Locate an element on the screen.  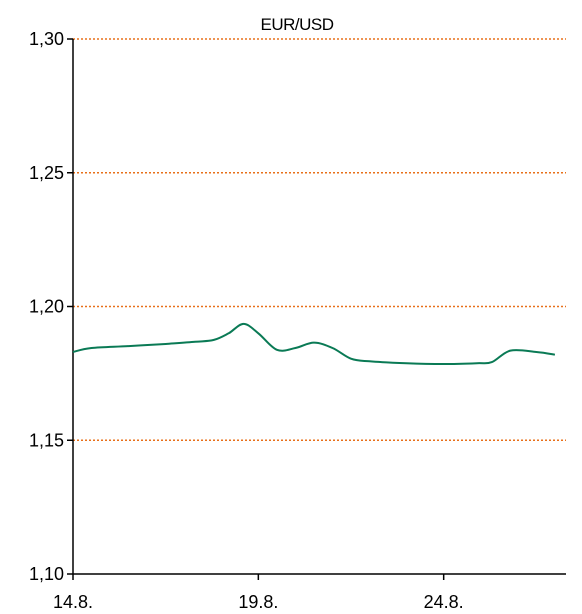
x-tick-label-2: 24.8. is located at coordinates (444, 602).